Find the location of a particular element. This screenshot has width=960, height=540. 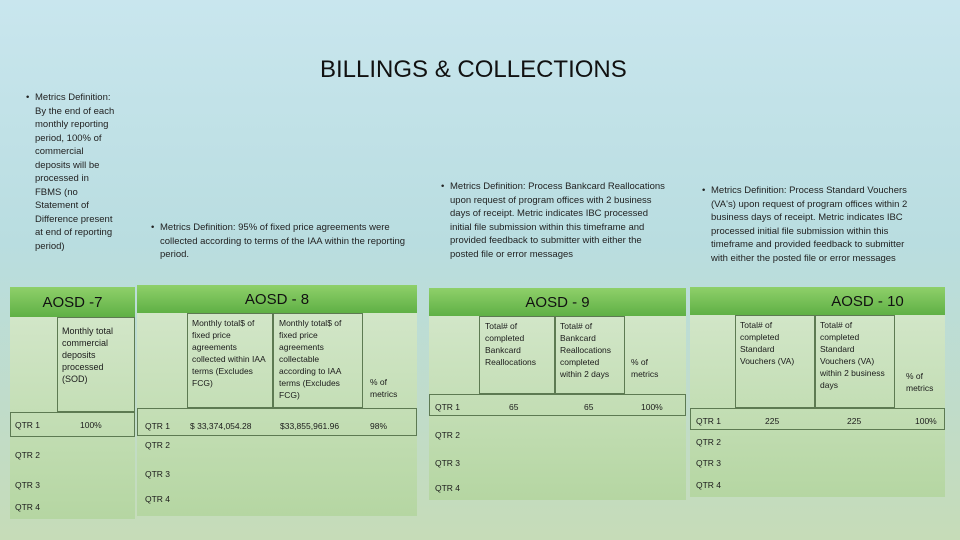

aosd9-qtr1-pct: 100% is located at coordinates (652, 407).